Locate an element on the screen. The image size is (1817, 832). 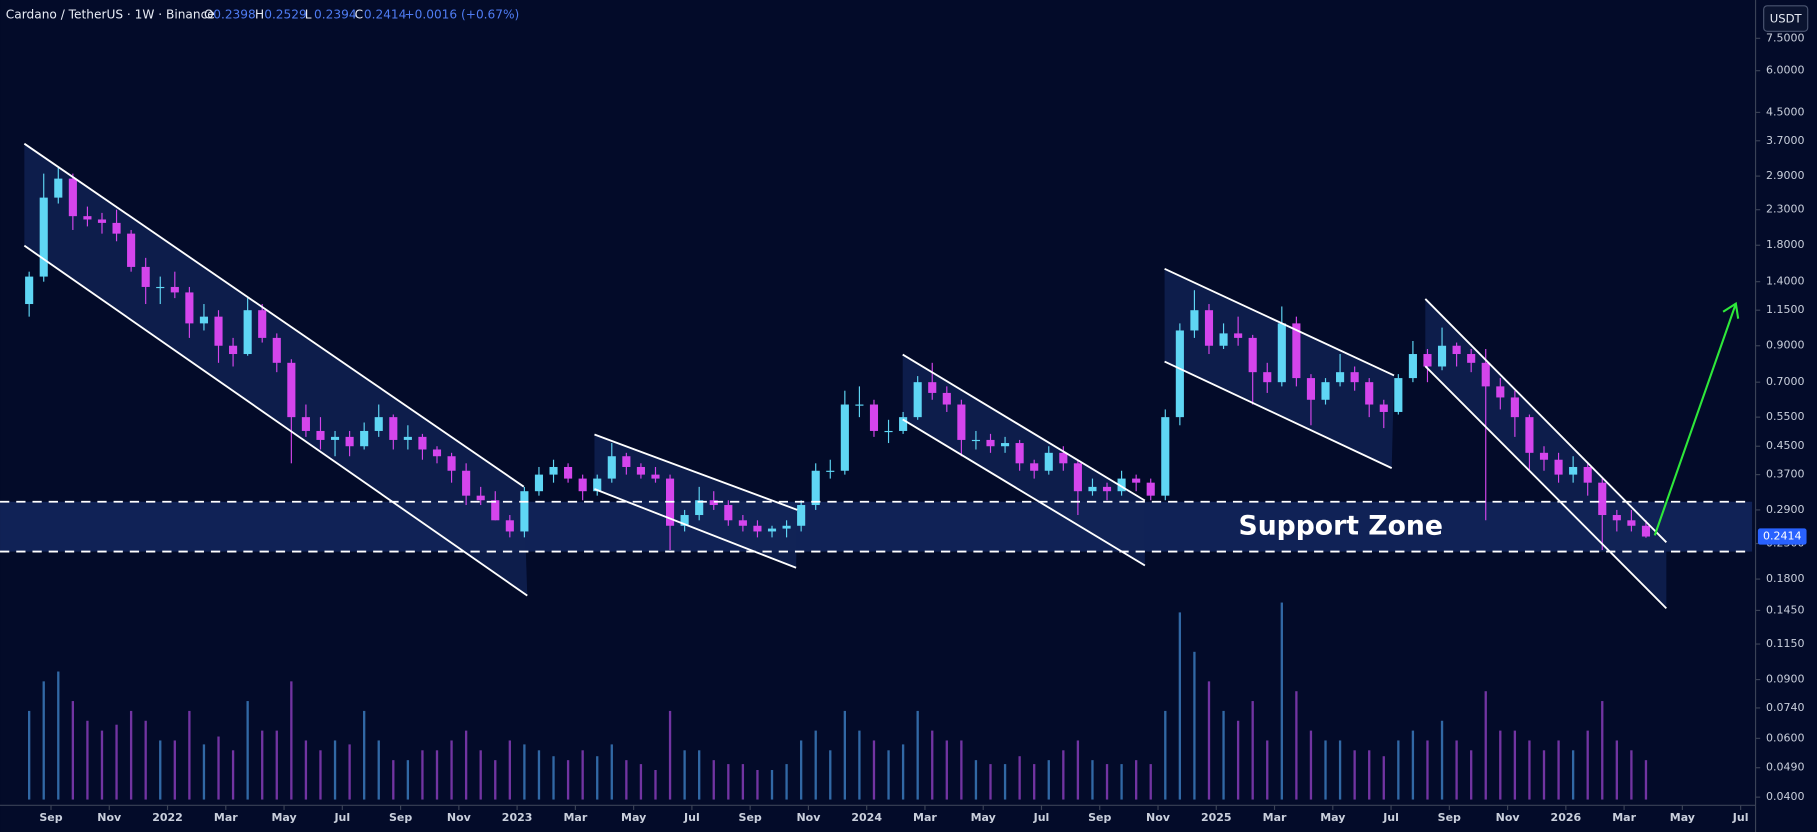
y-tick-label: 0.9000 is located at coordinates (1785, 345).